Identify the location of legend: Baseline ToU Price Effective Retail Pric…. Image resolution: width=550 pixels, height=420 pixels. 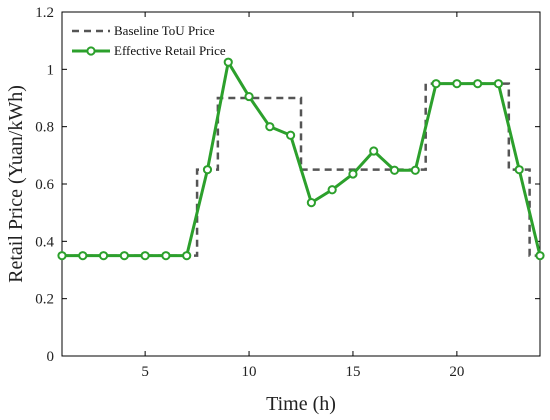
(149, 40).